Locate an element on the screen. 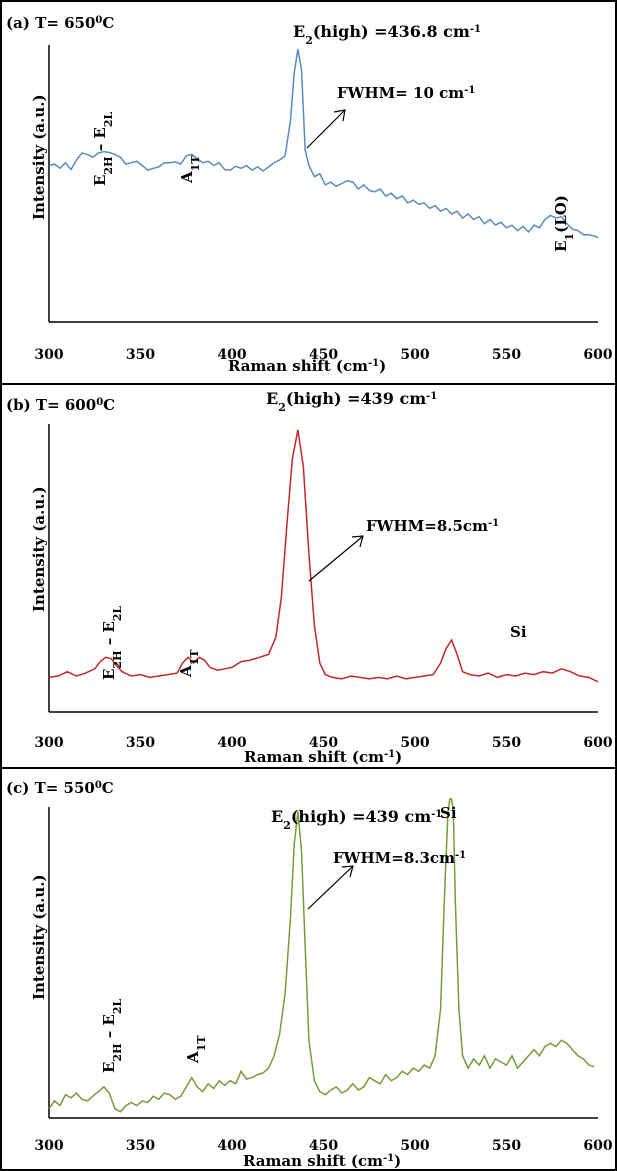 The width and height of the screenshot is (617, 1171). panel-b-x-tick-350: 350 is located at coordinates (140, 743).